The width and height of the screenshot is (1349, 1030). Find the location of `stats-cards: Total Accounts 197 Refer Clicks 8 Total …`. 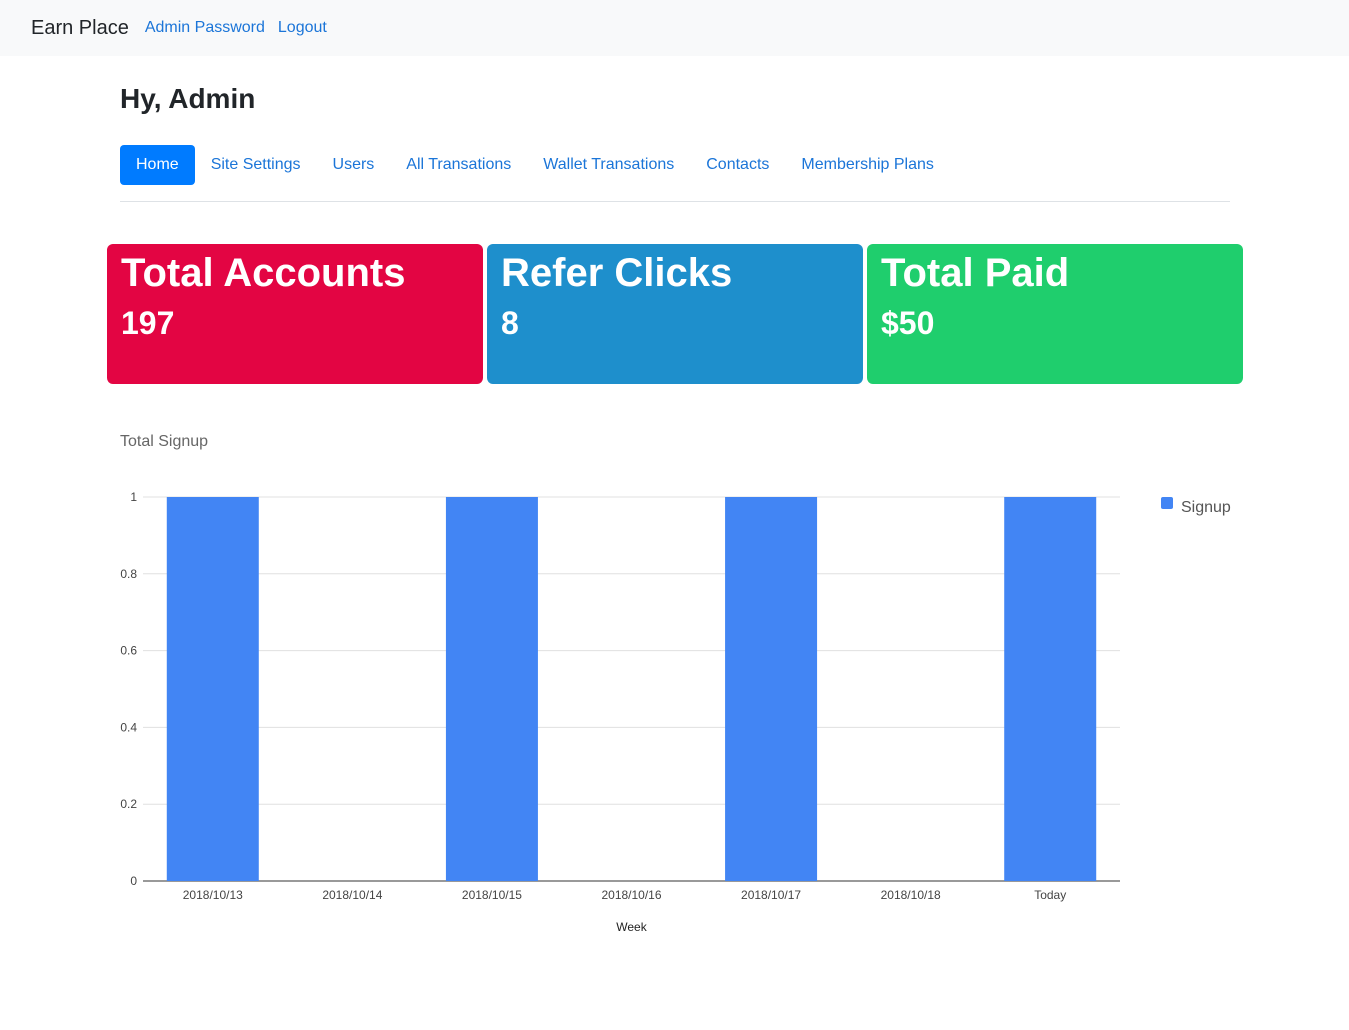

stats-cards: Total Accounts 197 Refer Clicks 8 Total … is located at coordinates (675, 314).